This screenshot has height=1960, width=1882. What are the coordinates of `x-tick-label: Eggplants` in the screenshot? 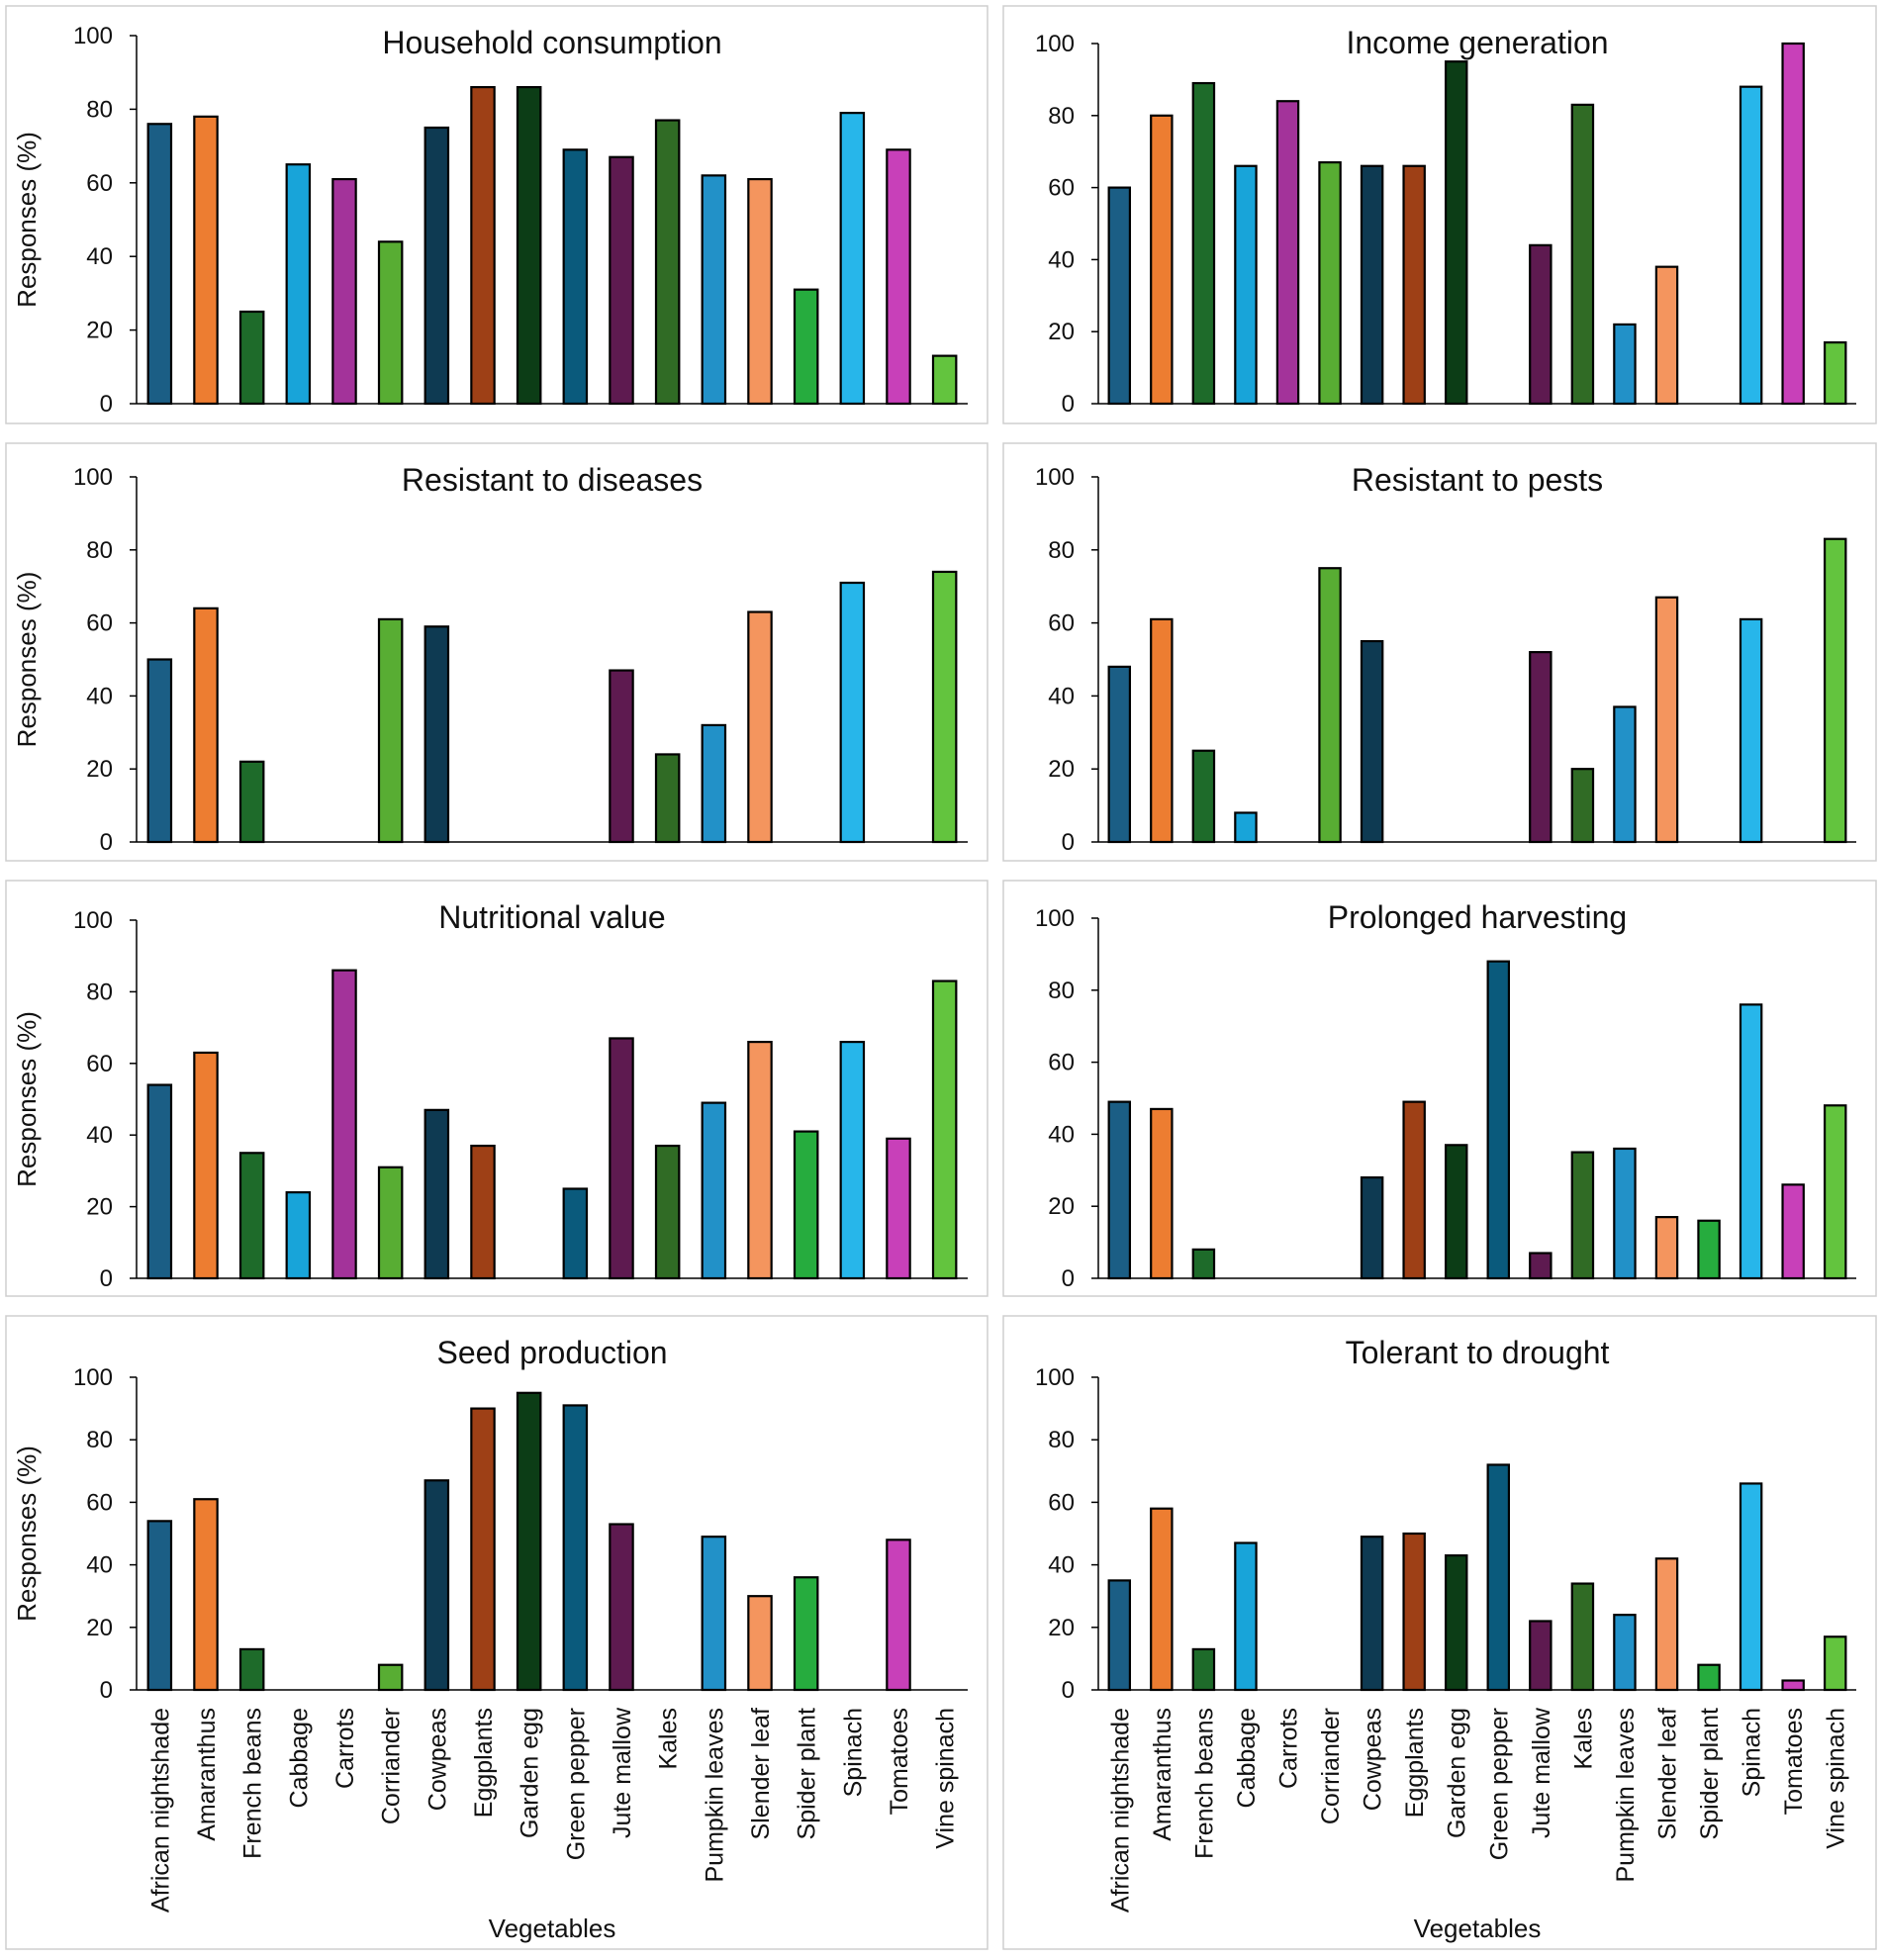 It's located at (1415, 1763).